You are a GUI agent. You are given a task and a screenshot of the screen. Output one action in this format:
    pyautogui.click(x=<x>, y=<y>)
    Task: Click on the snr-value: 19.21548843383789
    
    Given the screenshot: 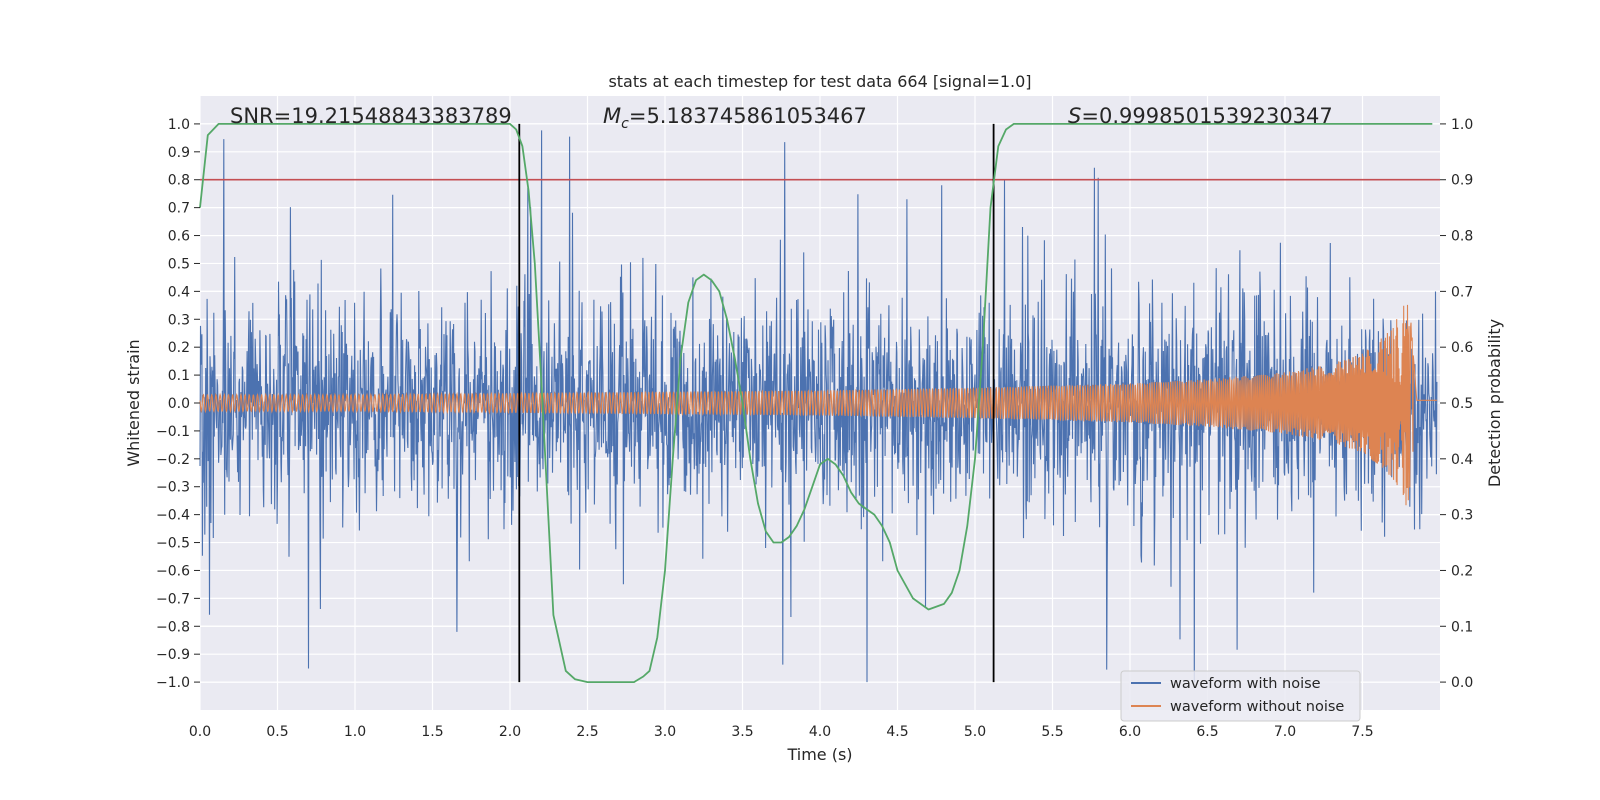 What is the action you would take?
    pyautogui.click(x=401, y=116)
    